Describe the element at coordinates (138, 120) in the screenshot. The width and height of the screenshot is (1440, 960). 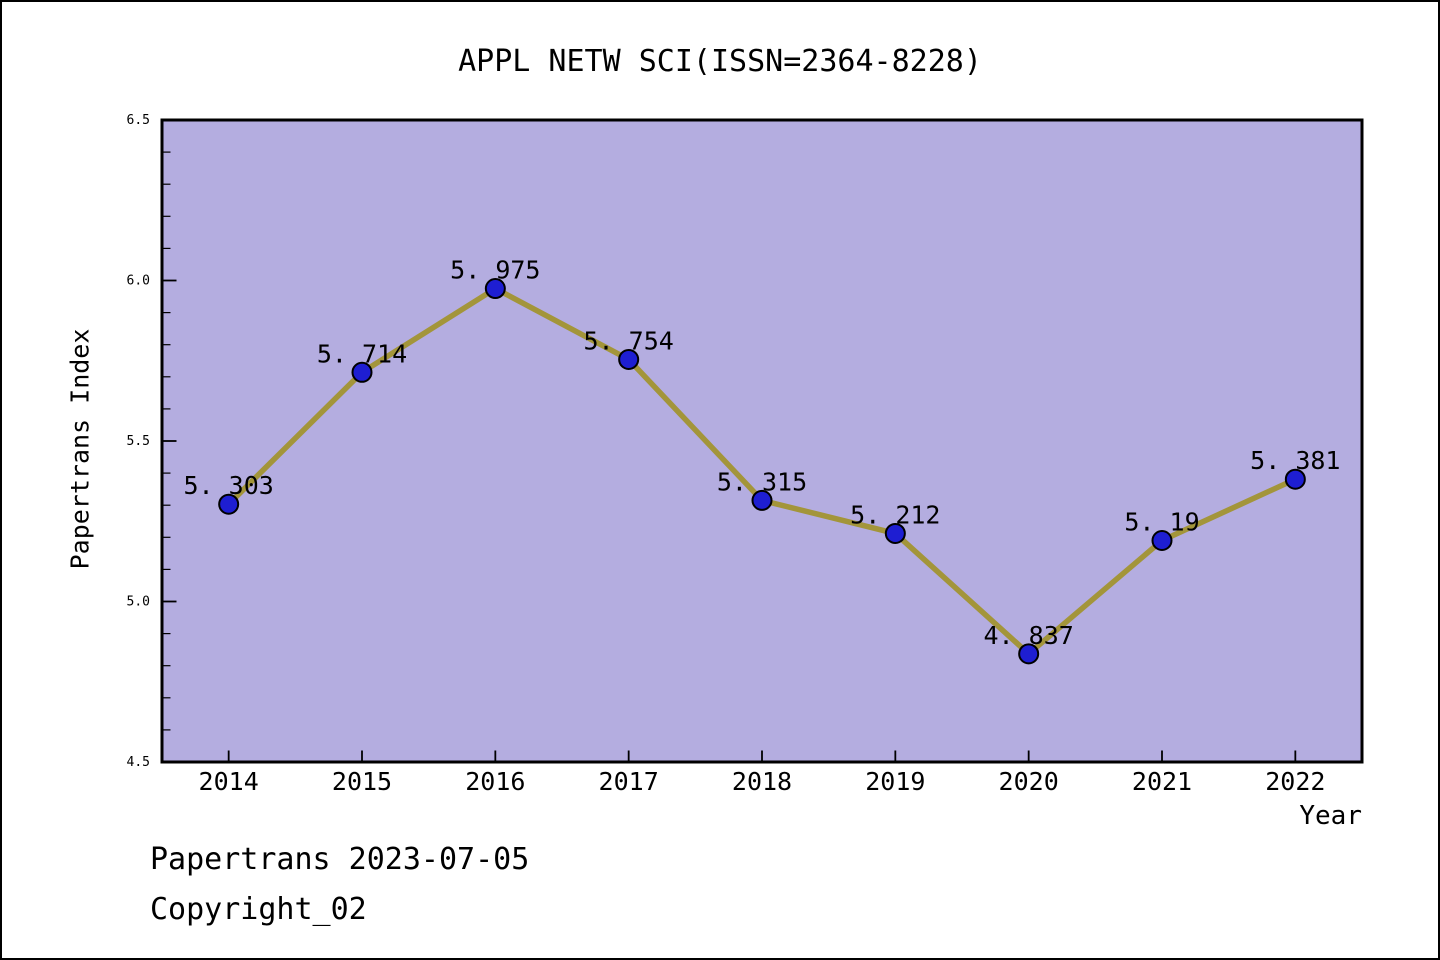
I see `y-tick-label: 6.5` at that location.